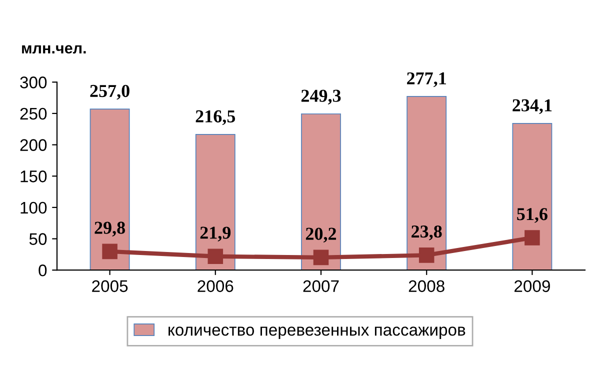 Image resolution: width=600 pixels, height=365 pixels. I want to click on x-tick-label: 2008, so click(426, 286).